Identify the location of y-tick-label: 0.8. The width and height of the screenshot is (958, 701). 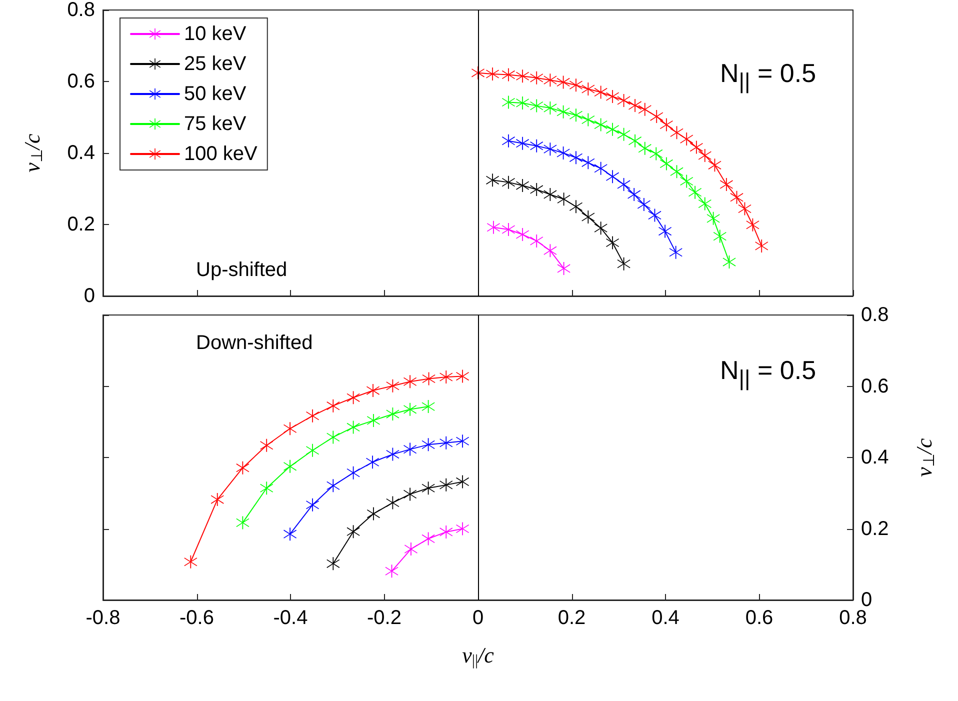
(81, 10).